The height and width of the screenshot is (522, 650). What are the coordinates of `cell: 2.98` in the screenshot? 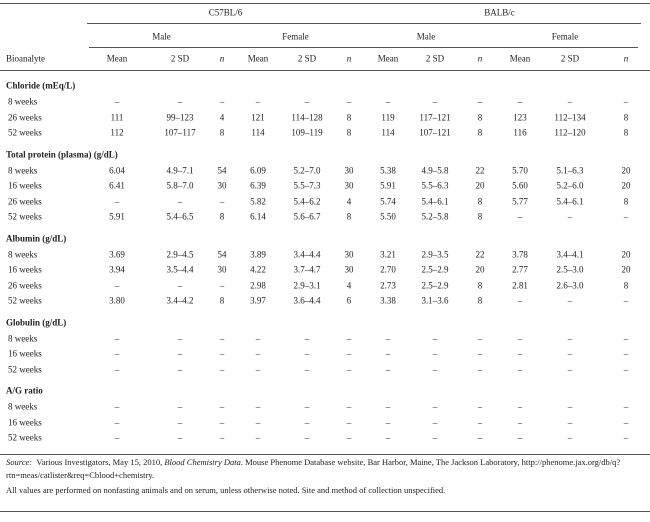 It's located at (258, 285).